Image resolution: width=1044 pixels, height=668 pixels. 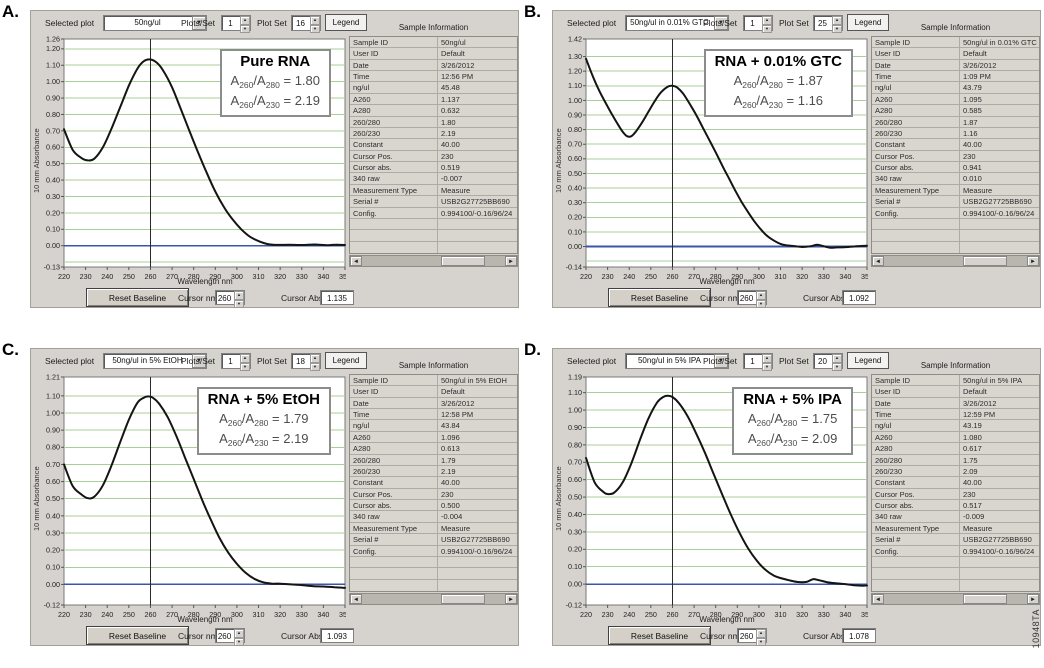 What do you see at coordinates (306, 24) in the screenshot?
I see `plot-set-stepper: 16 ▲ ▼` at bounding box center [306, 24].